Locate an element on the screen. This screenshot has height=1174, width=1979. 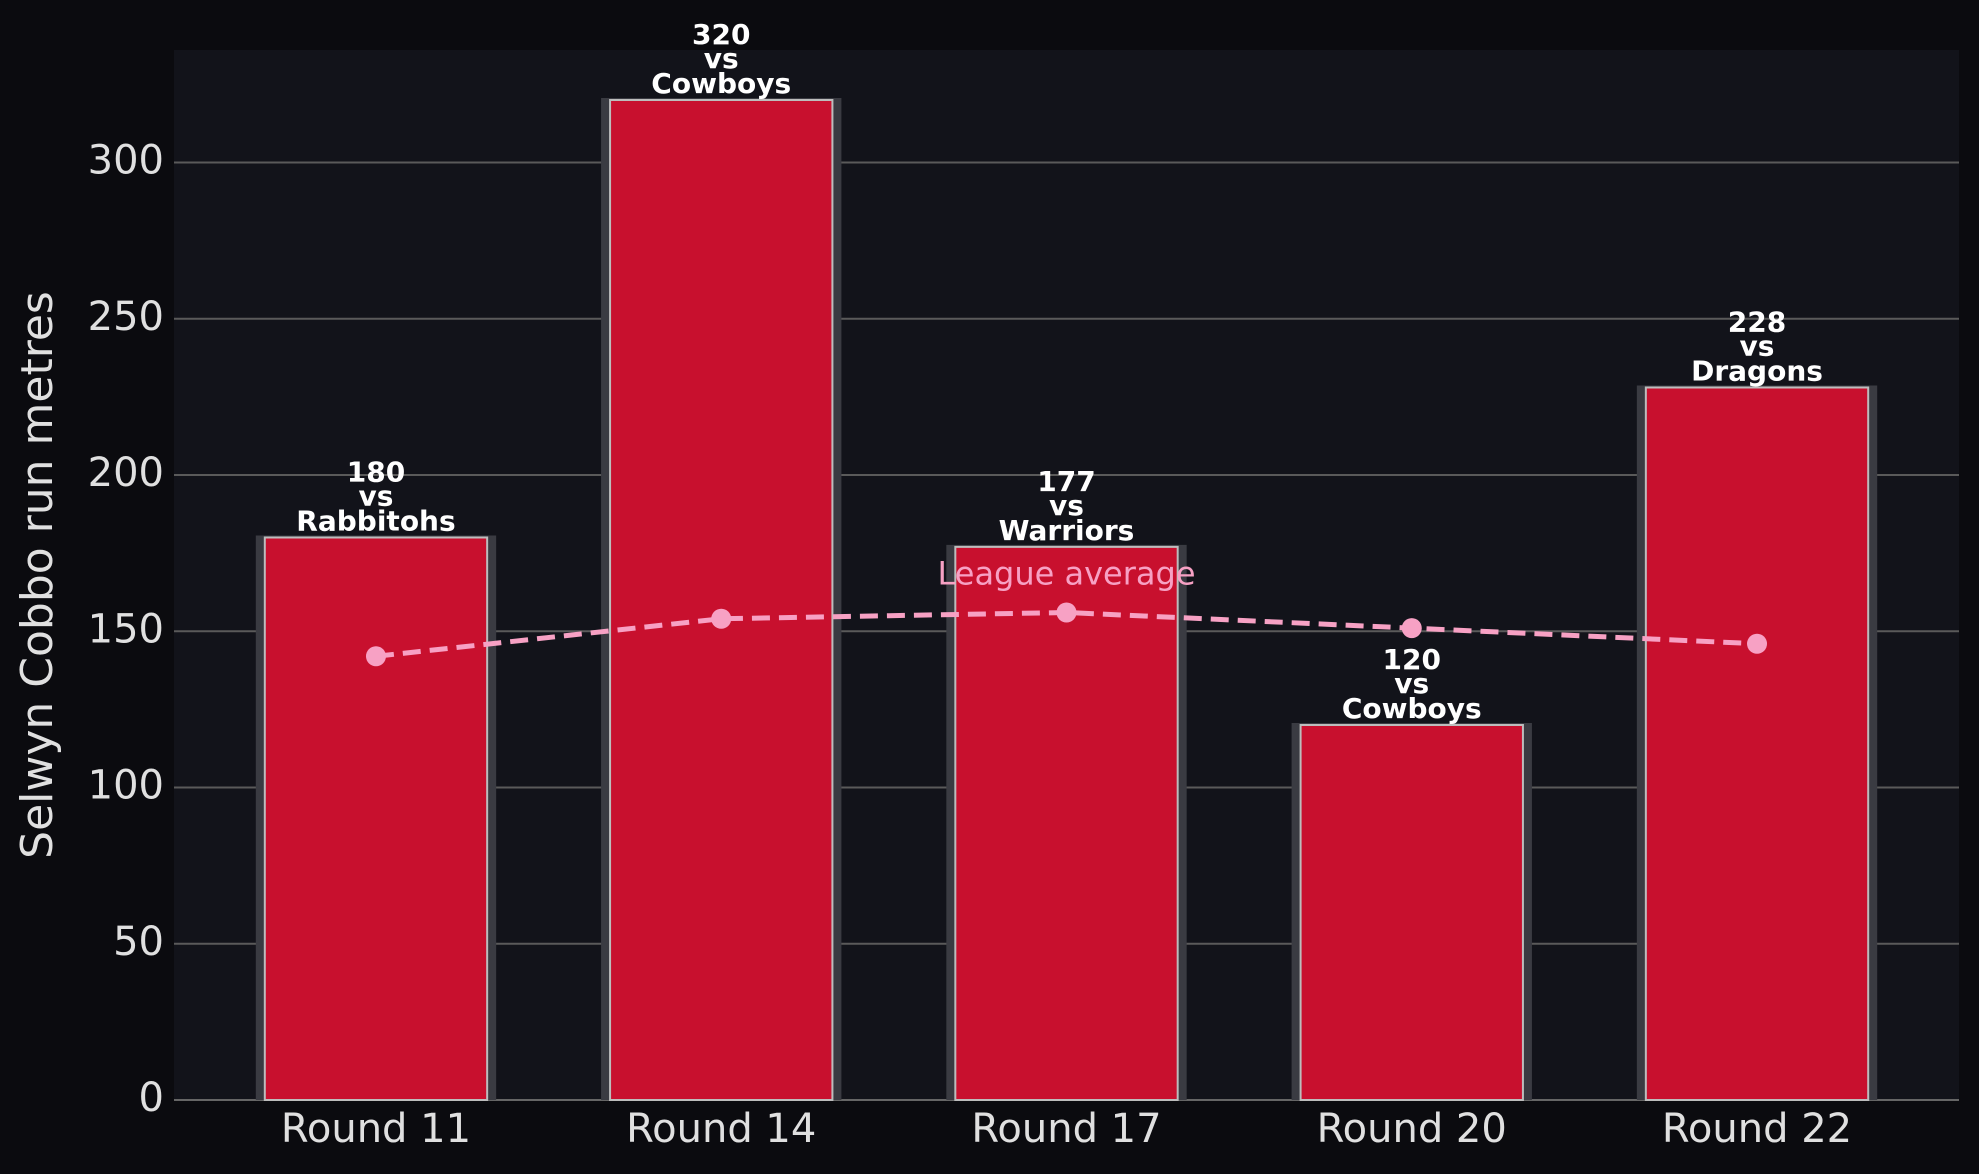
bar-value-label: 120 is located at coordinates (1412, 659).